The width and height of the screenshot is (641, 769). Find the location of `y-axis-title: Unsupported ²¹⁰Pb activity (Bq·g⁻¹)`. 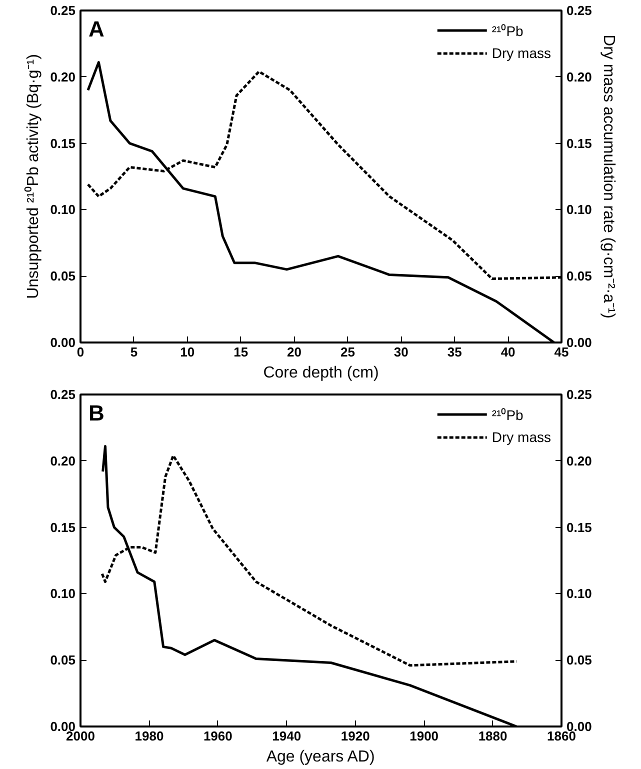

y-axis-title: Unsupported ²¹⁰Pb activity (Bq·g⁻¹) is located at coordinates (33, 176).